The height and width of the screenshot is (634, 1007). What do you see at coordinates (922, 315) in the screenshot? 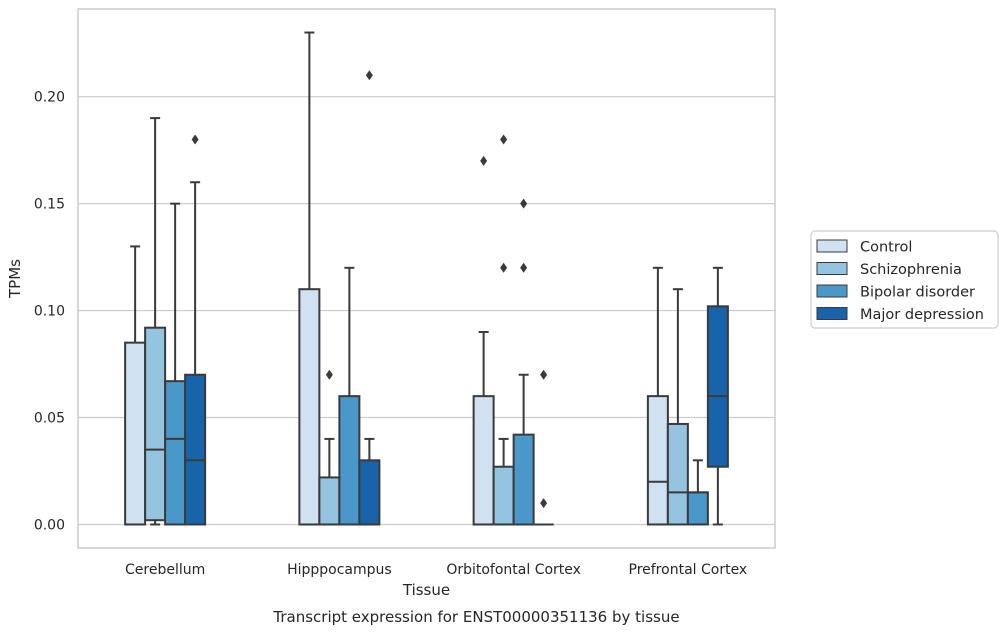
I see `legend-label: Major depression` at bounding box center [922, 315].